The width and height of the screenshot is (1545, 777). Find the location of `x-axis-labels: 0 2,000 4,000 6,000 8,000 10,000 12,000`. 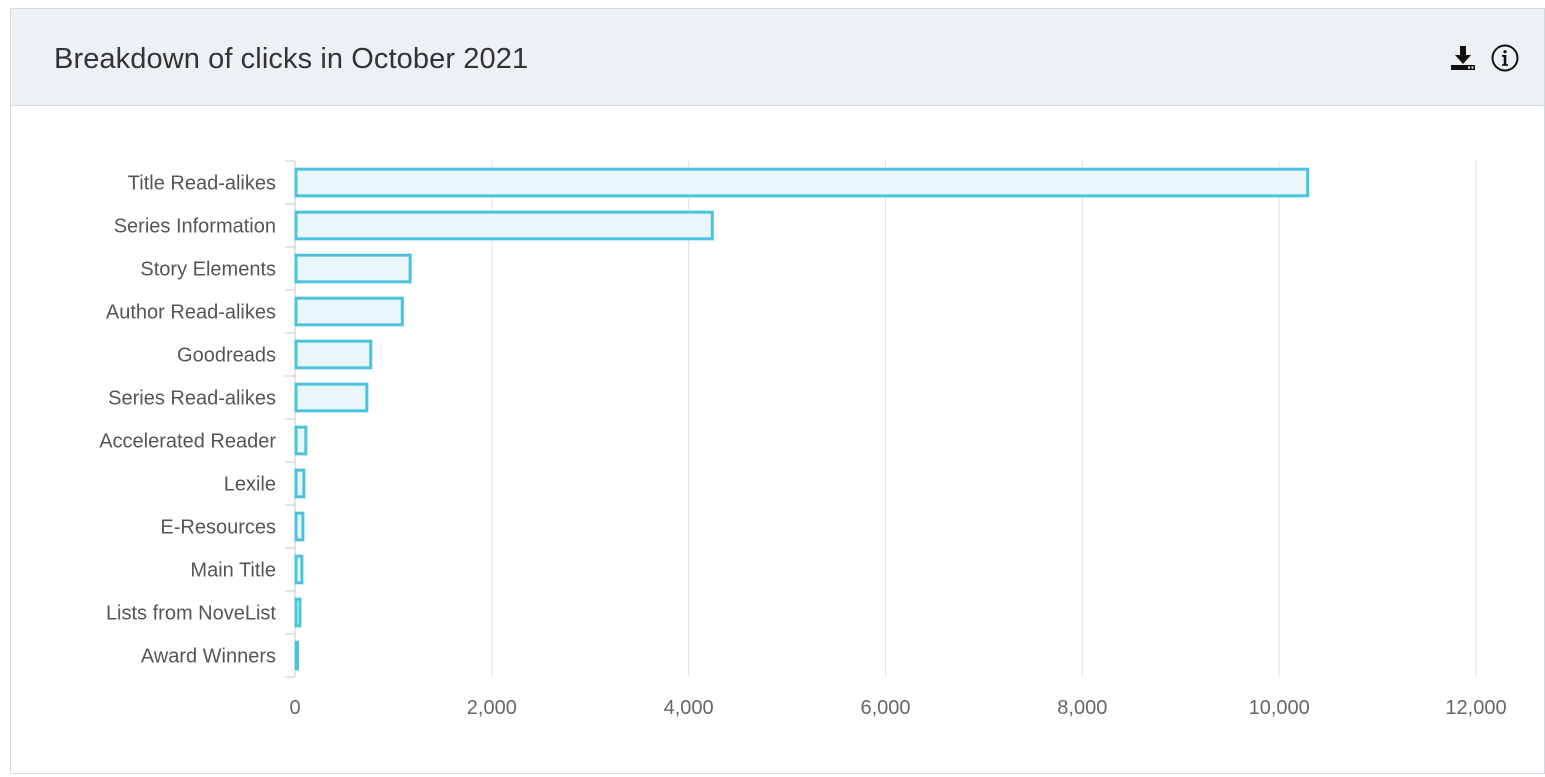

x-axis-labels: 0 2,000 4,000 6,000 8,000 10,000 12,000 is located at coordinates (897, 708).